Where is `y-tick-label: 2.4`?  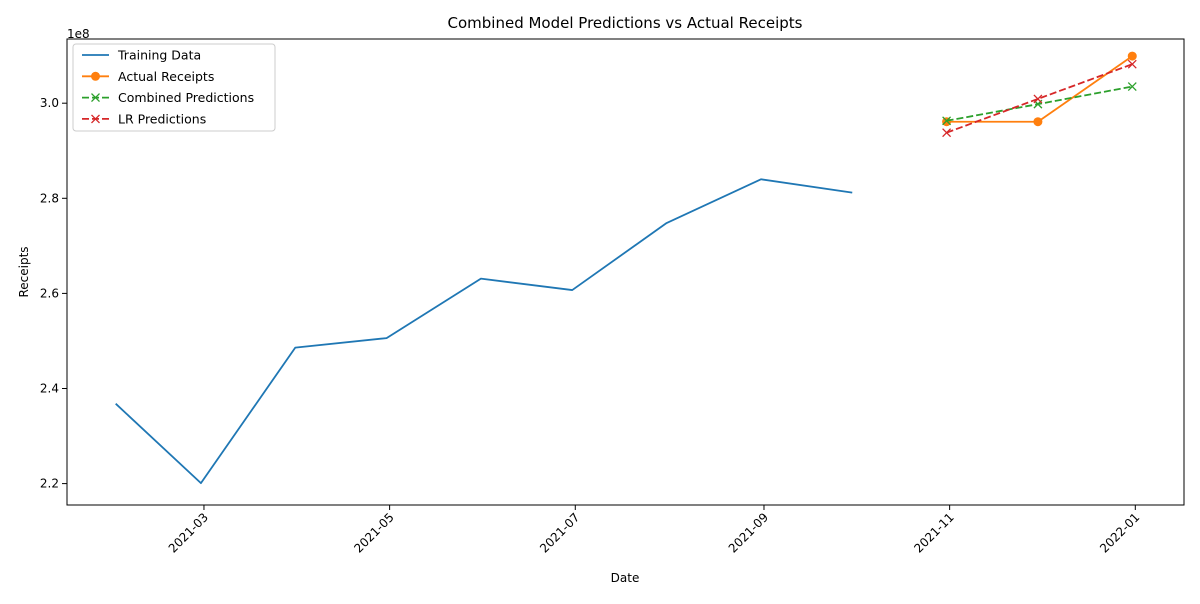 y-tick-label: 2.4 is located at coordinates (49, 389).